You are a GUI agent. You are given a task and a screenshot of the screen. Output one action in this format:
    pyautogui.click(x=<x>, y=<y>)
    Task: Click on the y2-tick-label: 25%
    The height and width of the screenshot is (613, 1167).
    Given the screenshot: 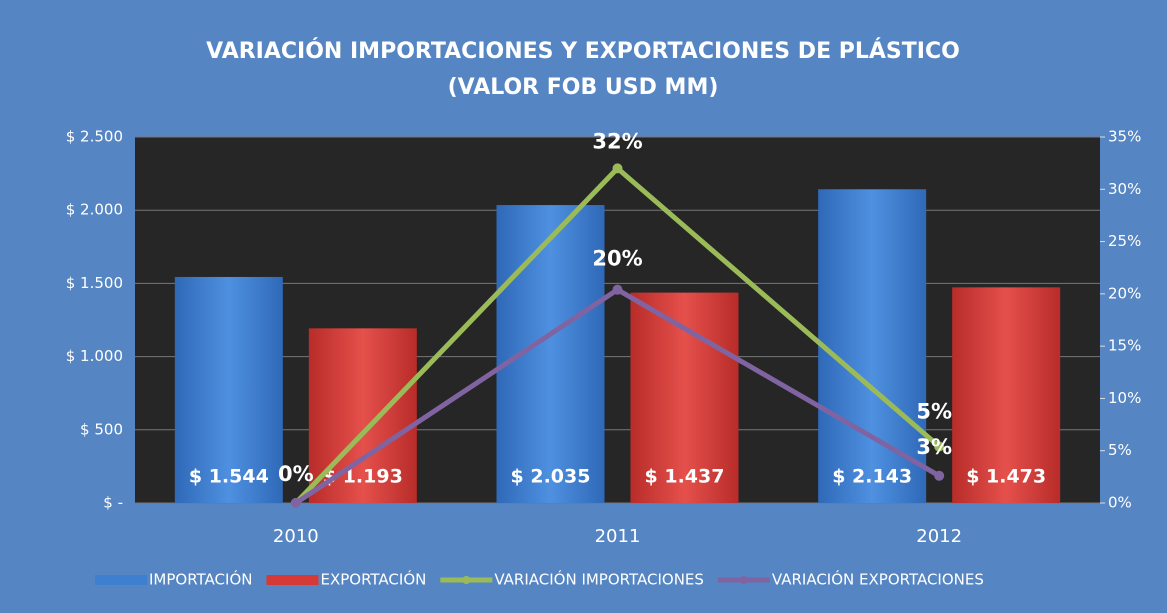 What is the action you would take?
    pyautogui.click(x=1124, y=241)
    